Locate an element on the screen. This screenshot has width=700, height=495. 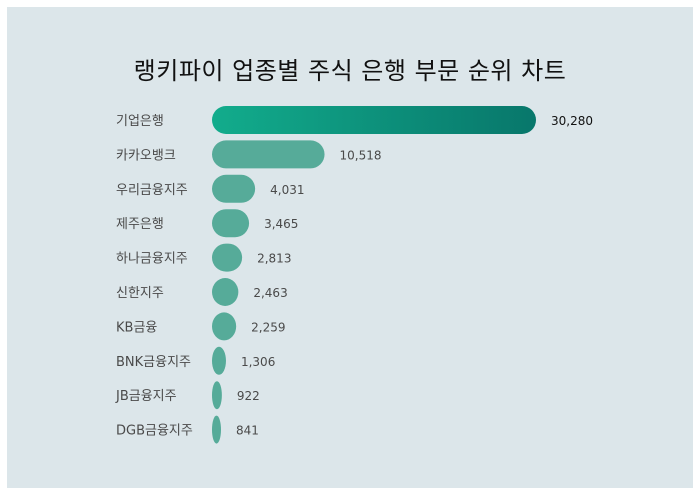
category-label: 카카오뱅크 is located at coordinates (146, 155).